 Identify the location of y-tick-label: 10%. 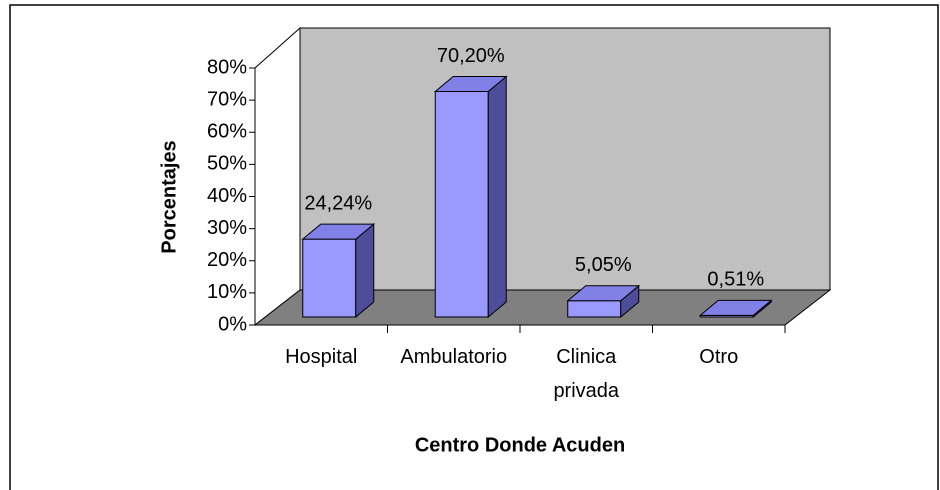
(227, 292).